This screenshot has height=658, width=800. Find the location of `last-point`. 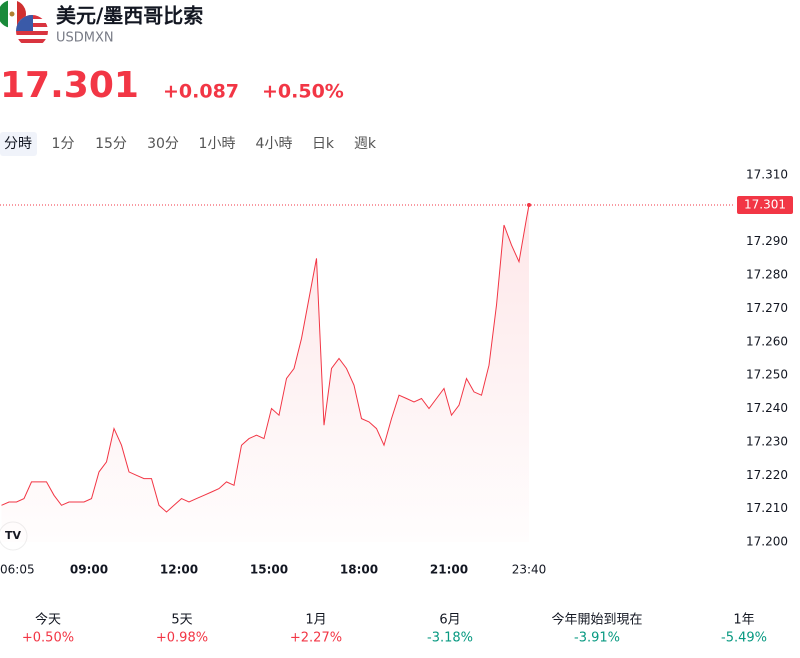

last-point is located at coordinates (529, 205).